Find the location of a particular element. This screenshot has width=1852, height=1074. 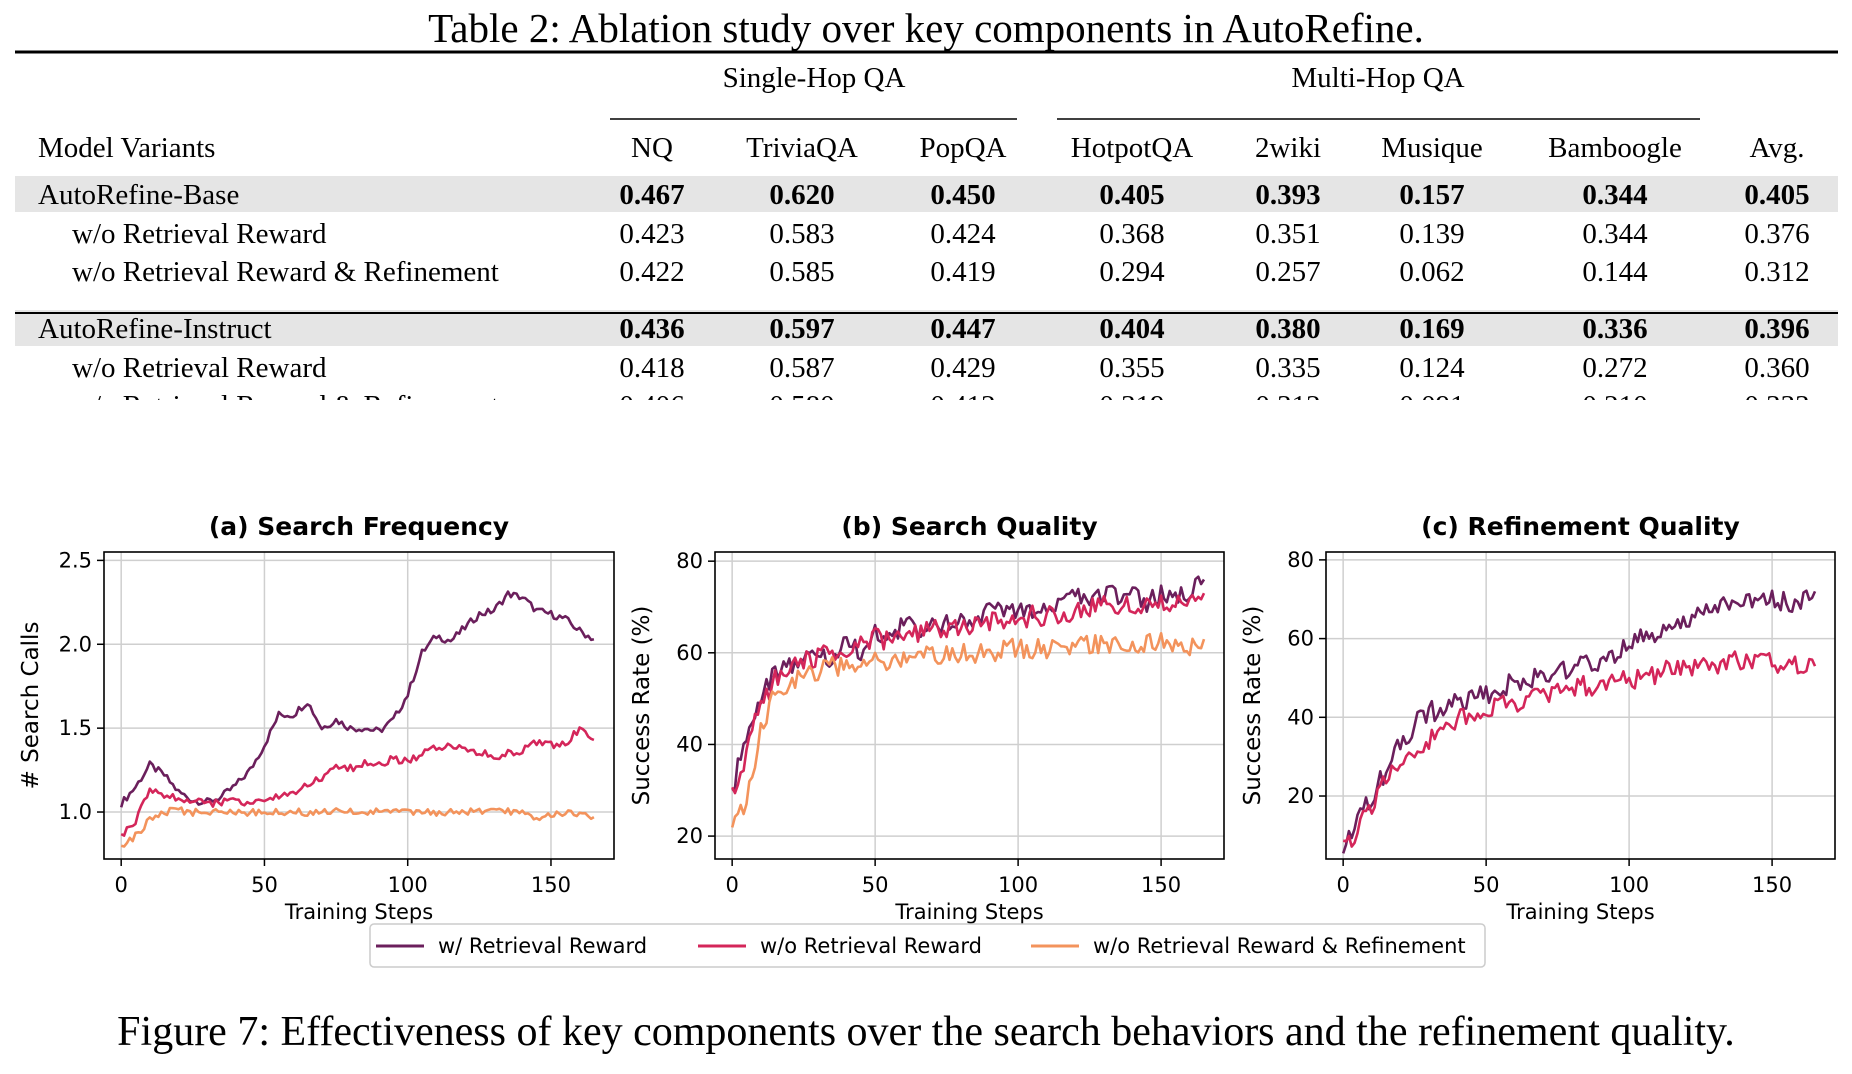

table-cell: 0.294 is located at coordinates (1132, 272).